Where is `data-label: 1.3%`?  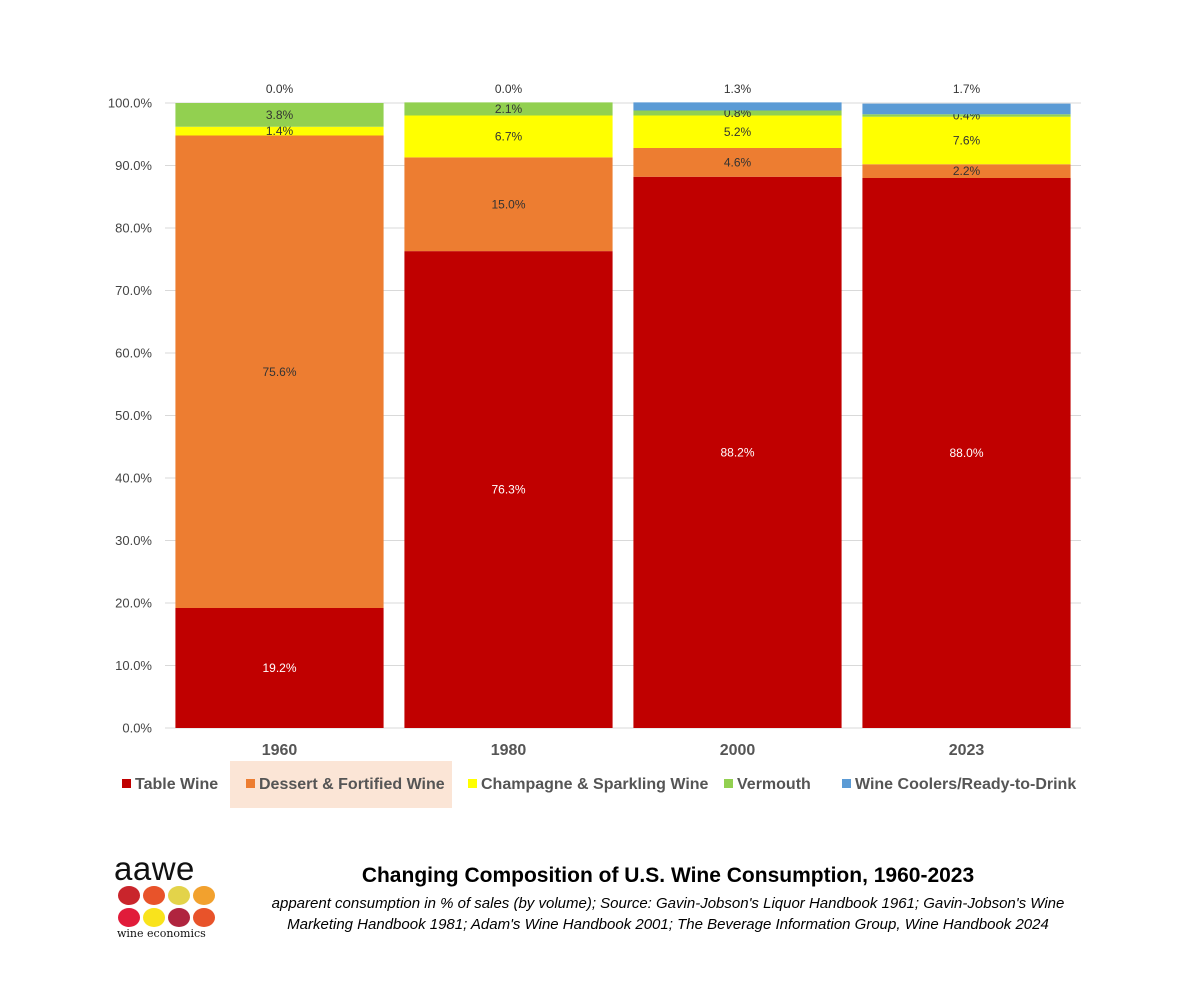 data-label: 1.3% is located at coordinates (738, 89).